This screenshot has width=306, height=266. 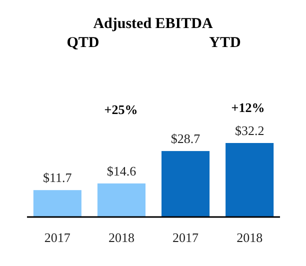 I want to click on text: QTD, so click(x=83, y=43).